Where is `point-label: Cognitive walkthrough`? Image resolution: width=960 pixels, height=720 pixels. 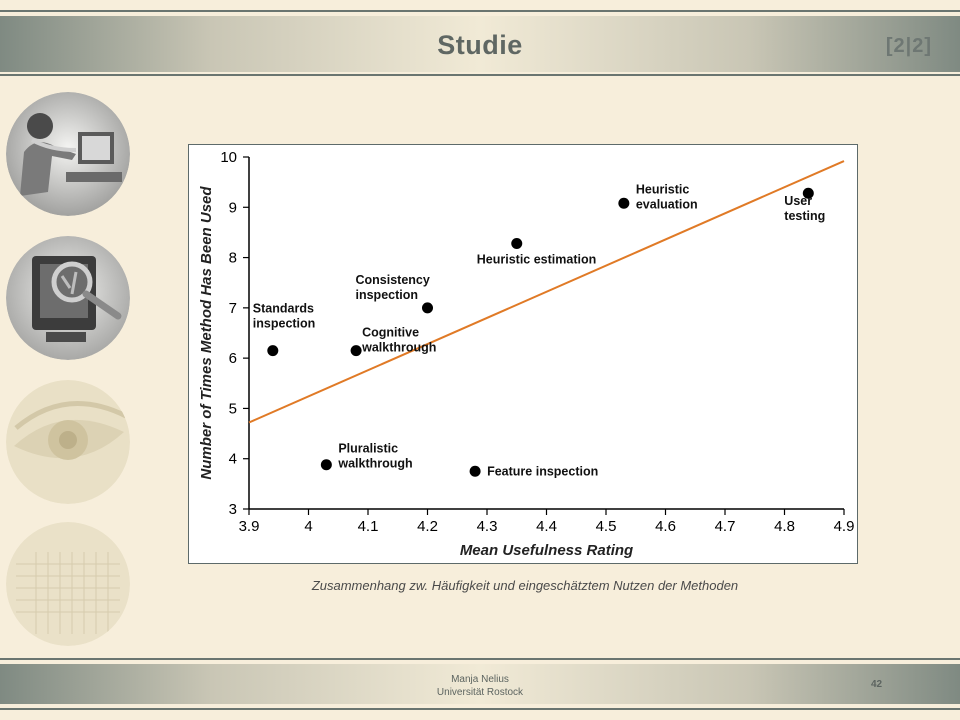 point-label: Cognitive walkthrough is located at coordinates (398, 340).